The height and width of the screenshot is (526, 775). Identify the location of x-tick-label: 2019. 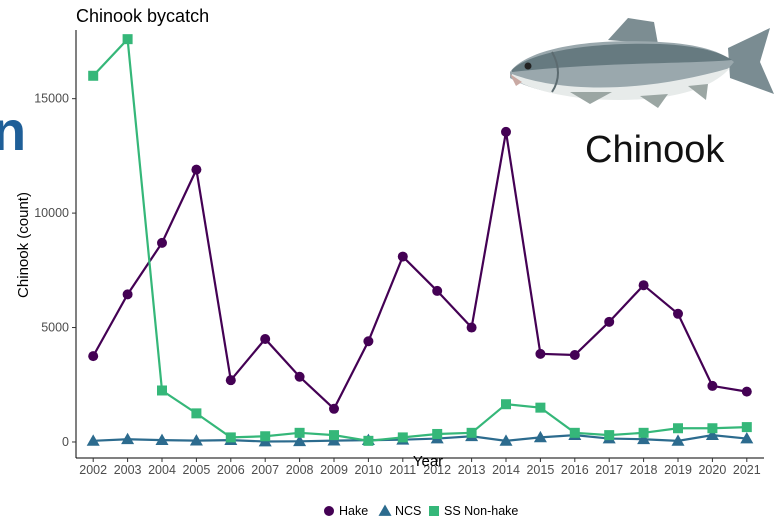
(678, 470).